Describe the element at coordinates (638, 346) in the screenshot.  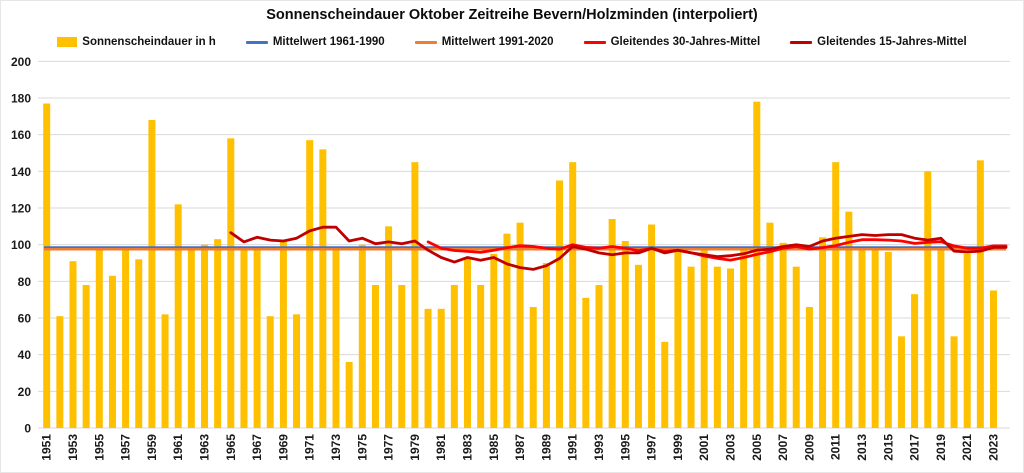
I see `bar-1996` at that location.